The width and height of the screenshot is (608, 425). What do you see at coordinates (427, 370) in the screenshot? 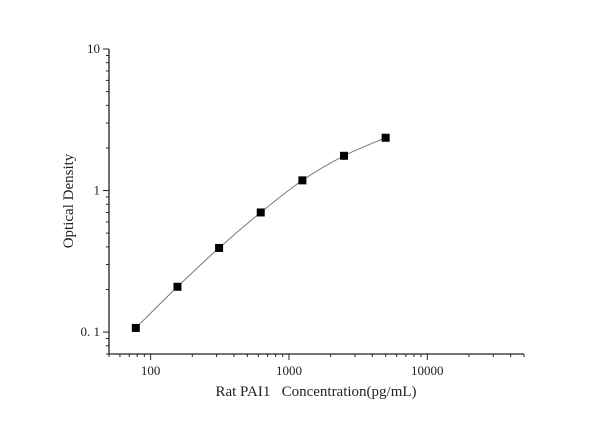
I see `x-tick-label: 10000` at bounding box center [427, 370].